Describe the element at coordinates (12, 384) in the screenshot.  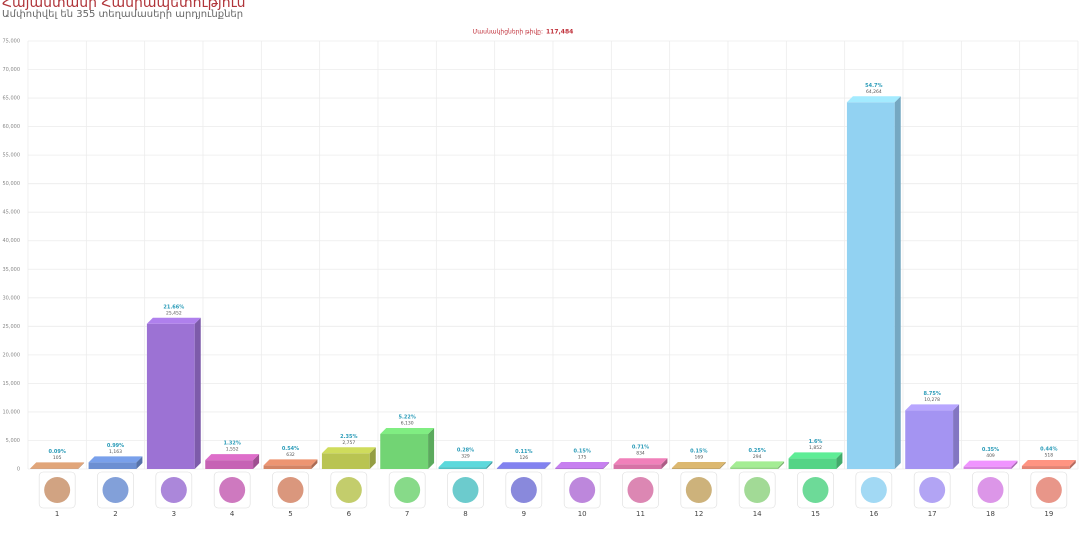
I see `y-tick-label: 15,000` at that location.